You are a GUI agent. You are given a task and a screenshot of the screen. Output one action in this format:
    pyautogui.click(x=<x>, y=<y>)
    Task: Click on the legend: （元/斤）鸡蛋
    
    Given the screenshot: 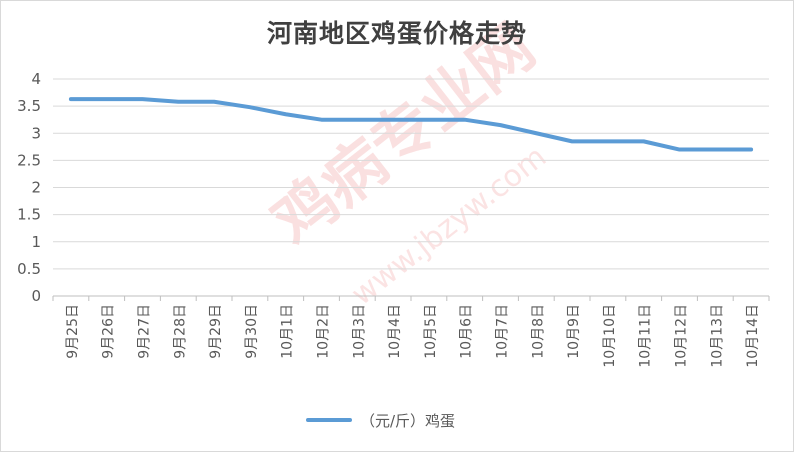 What is the action you would take?
    pyautogui.click(x=380, y=420)
    